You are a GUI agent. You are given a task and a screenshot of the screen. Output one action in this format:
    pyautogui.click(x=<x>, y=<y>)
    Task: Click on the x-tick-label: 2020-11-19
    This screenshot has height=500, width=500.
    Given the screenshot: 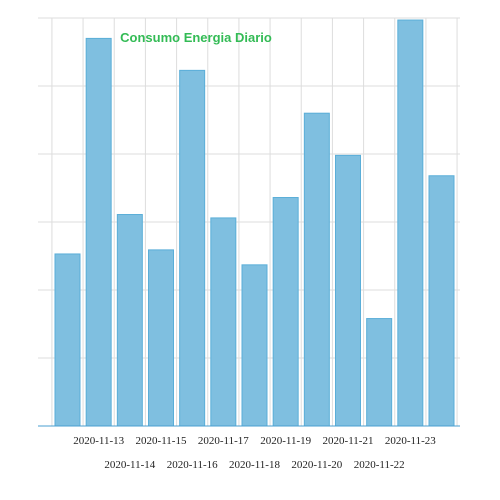 What is the action you would take?
    pyautogui.click(x=285, y=441)
    